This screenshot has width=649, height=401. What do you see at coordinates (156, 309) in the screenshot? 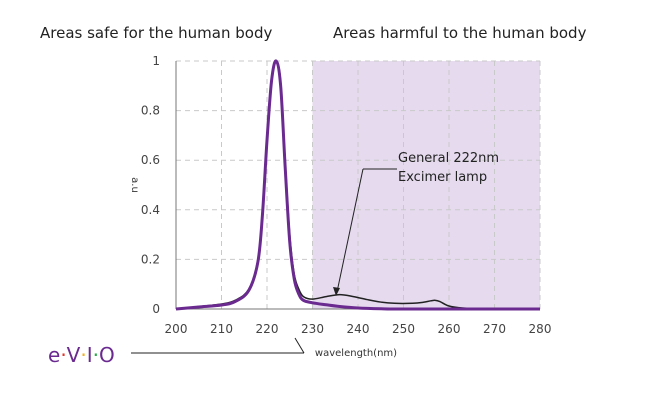
I see `y-tick-label: 0` at bounding box center [156, 309].